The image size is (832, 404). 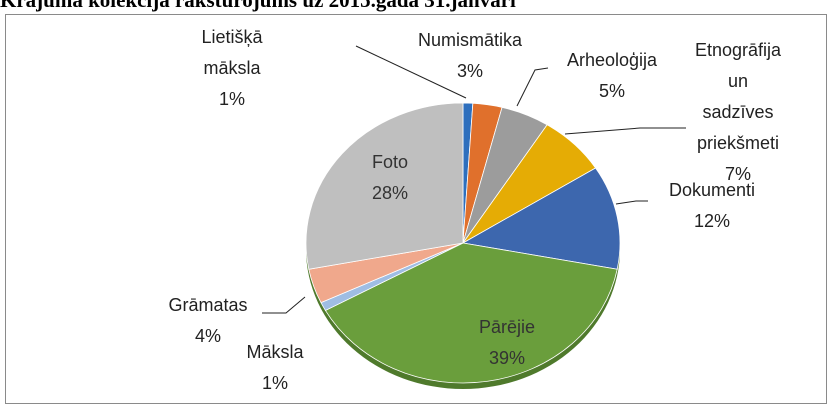 What do you see at coordinates (207, 321) in the screenshot?
I see `slice-label: Grāmatas 4%` at bounding box center [207, 321].